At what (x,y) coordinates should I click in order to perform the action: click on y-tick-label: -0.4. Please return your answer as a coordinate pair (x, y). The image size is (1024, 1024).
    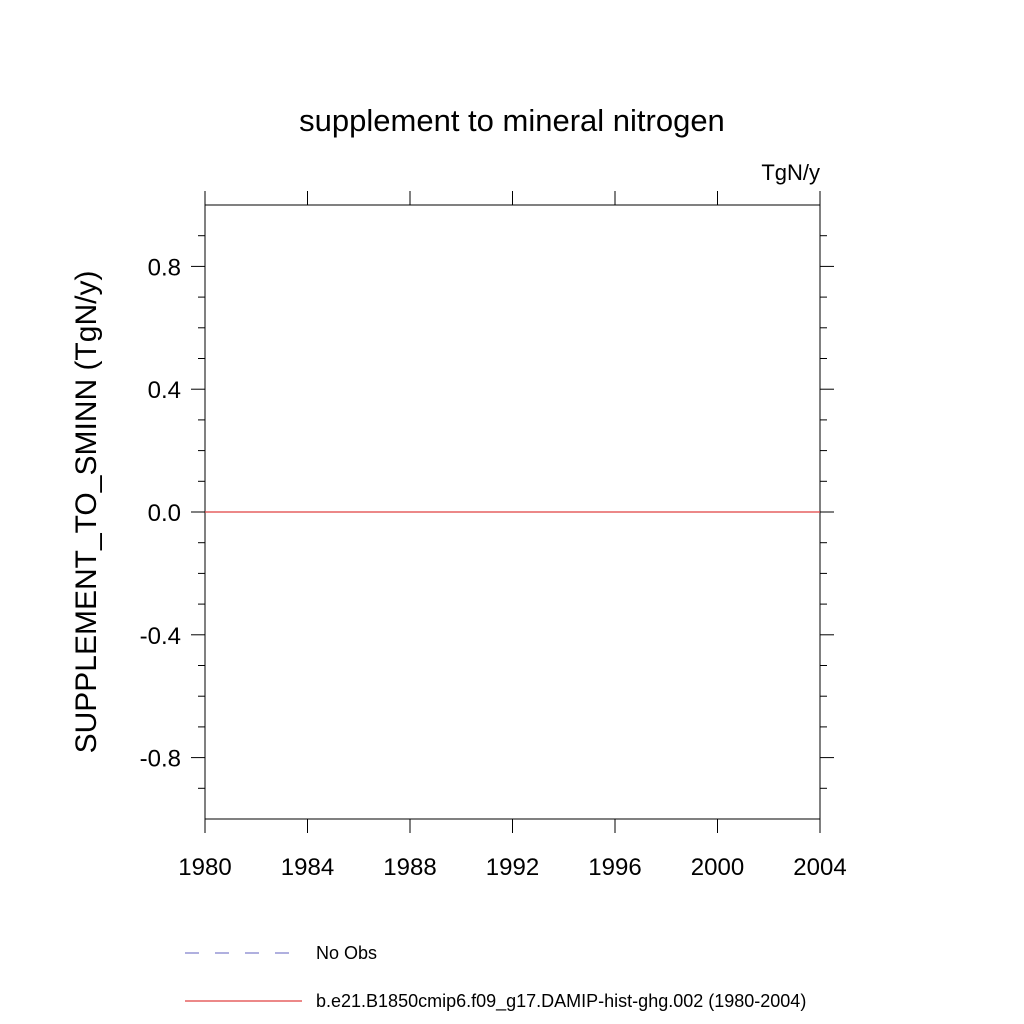
    Looking at the image, I should click on (160, 636).